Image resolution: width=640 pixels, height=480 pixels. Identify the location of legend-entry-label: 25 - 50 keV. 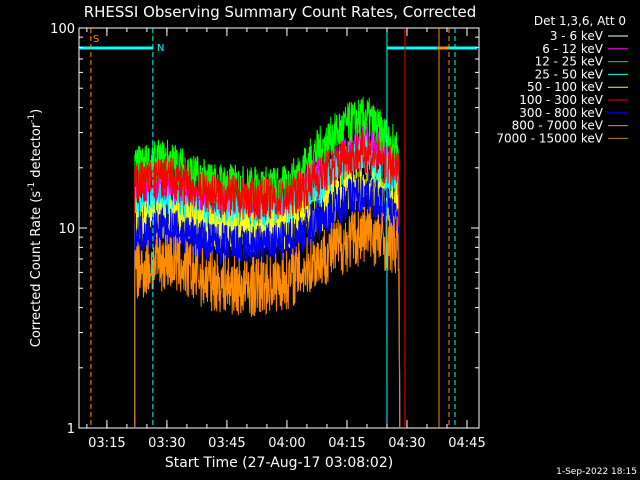
(569, 74).